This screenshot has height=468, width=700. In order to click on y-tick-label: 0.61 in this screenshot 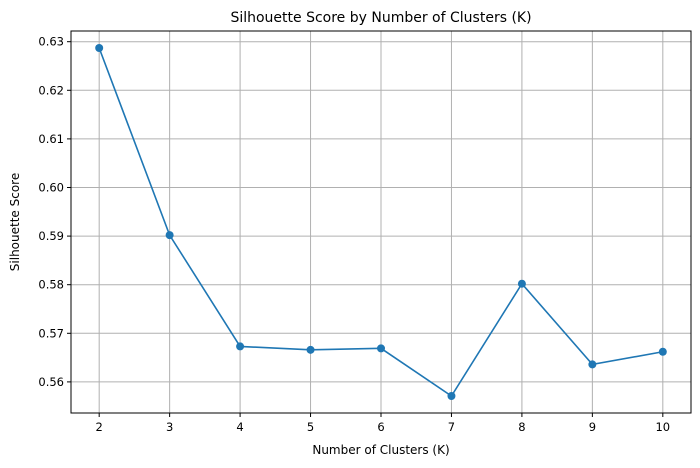, I will do `click(51, 139)`.